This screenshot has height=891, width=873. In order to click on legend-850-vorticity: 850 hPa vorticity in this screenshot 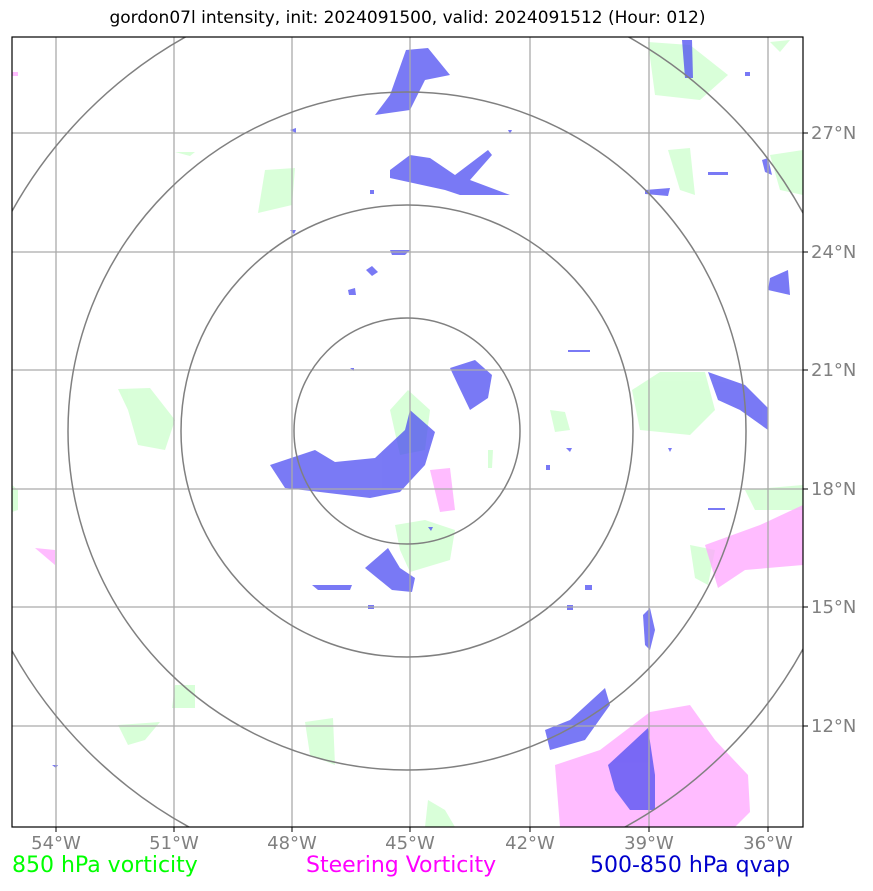, I will do `click(105, 865)`.